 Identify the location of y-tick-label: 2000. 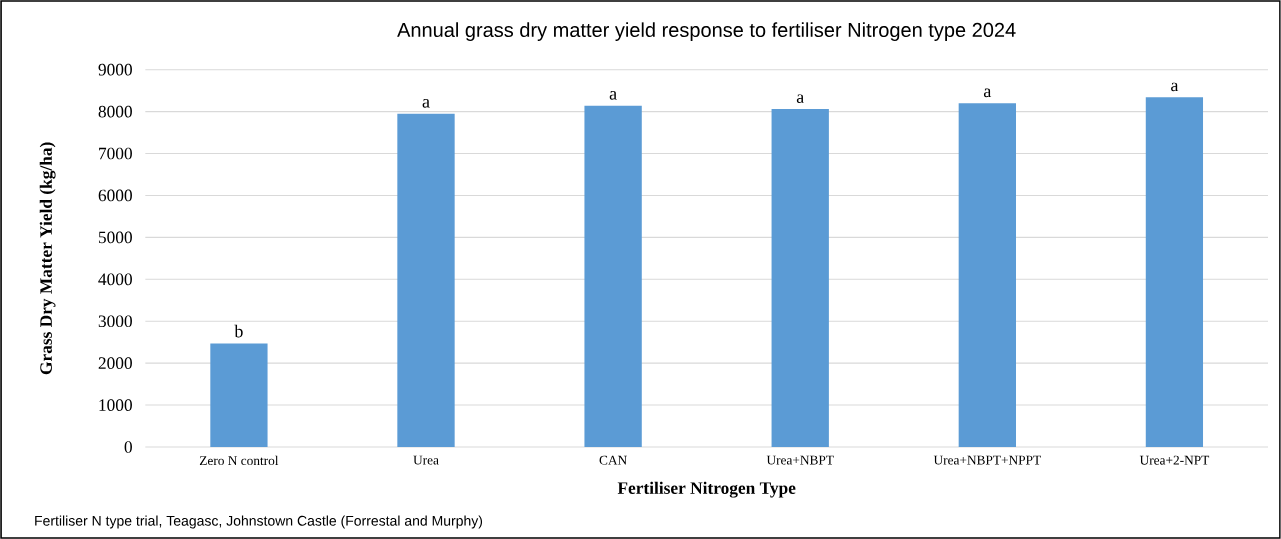
(115, 363).